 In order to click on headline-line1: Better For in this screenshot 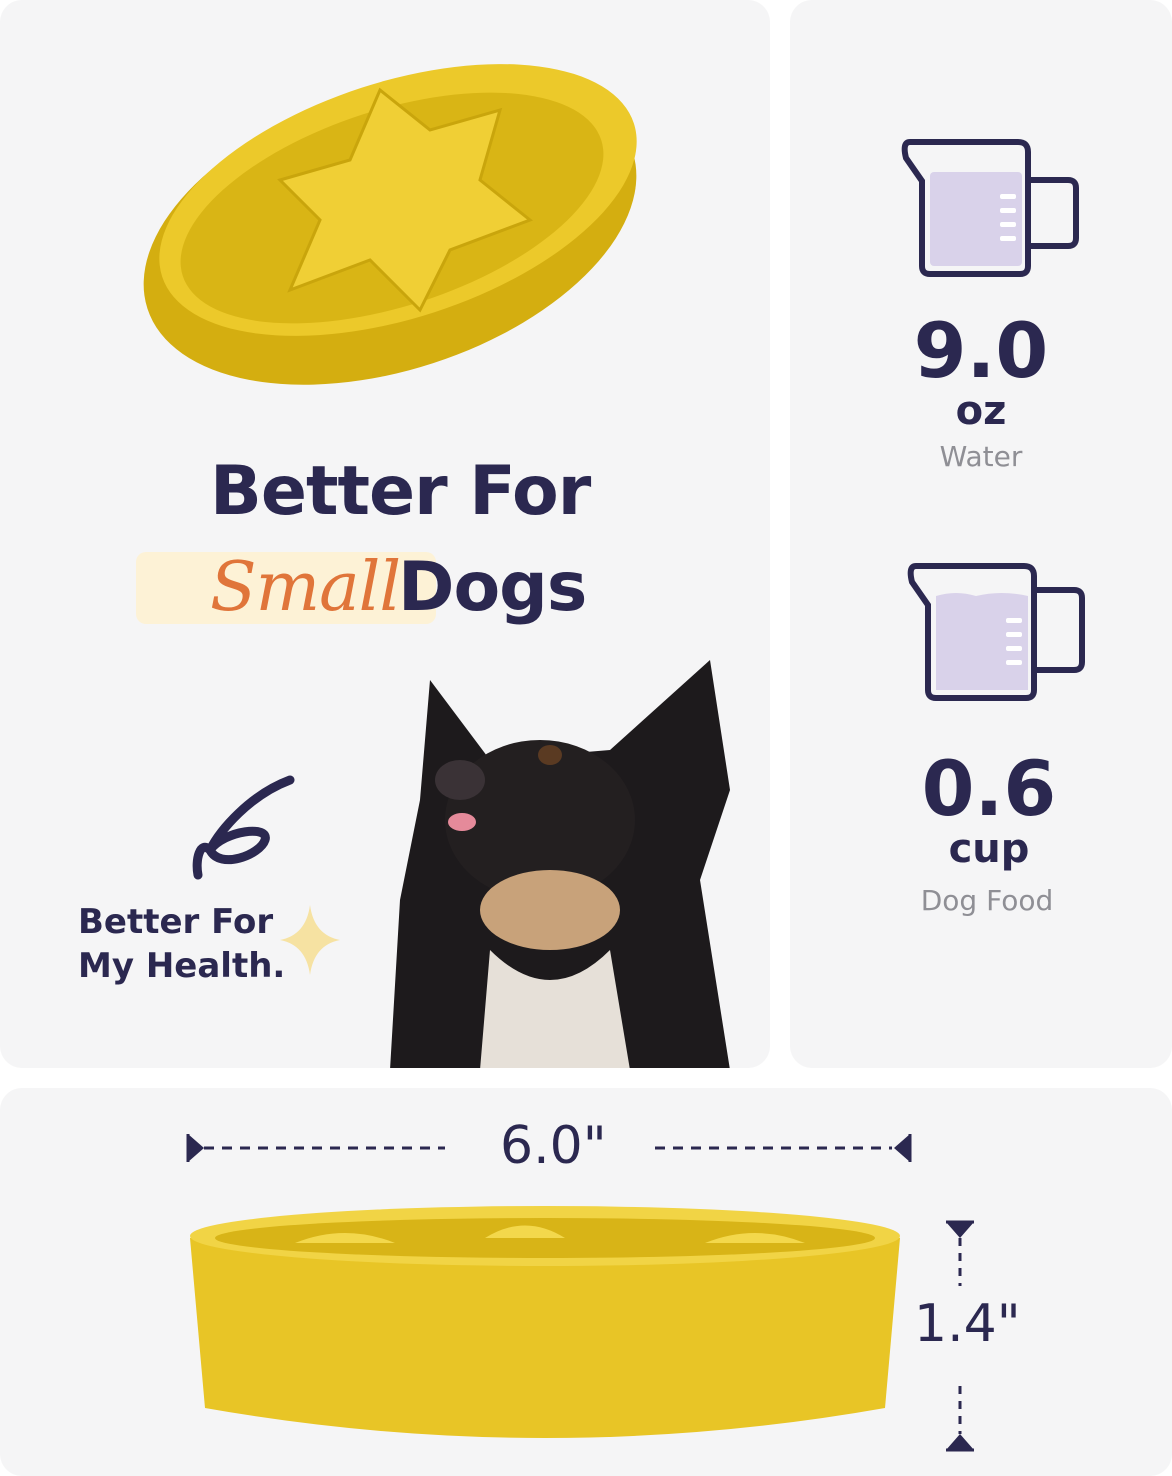, I will do `click(400, 491)`.